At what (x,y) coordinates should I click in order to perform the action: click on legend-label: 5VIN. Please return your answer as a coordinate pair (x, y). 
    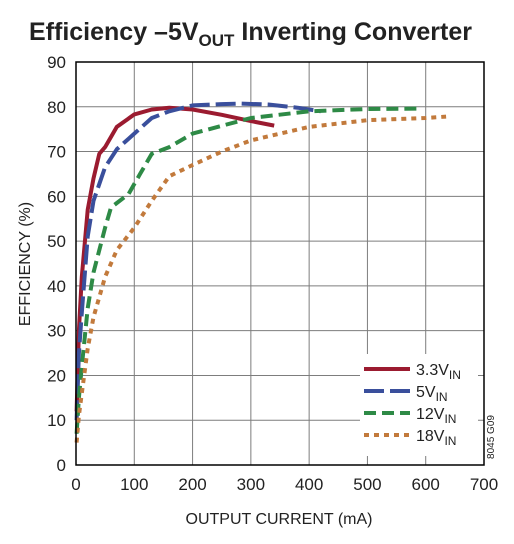
    Looking at the image, I should click on (432, 394).